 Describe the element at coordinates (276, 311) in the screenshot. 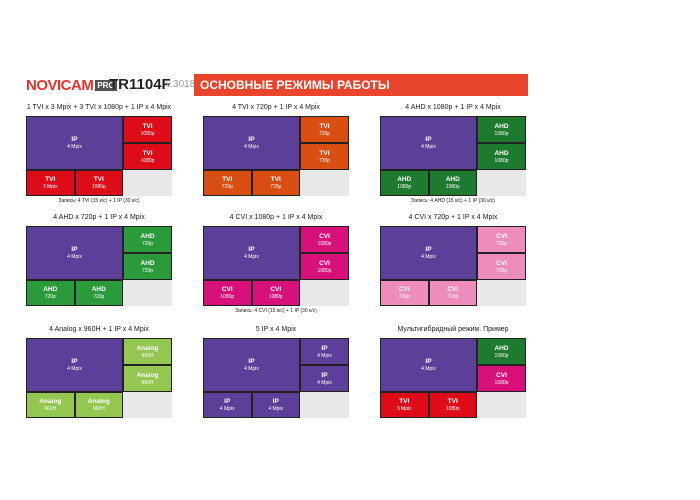

I see `recording-note: Запись: 4 CVI (15 к/с) + 1 IP (30 к/с)` at that location.